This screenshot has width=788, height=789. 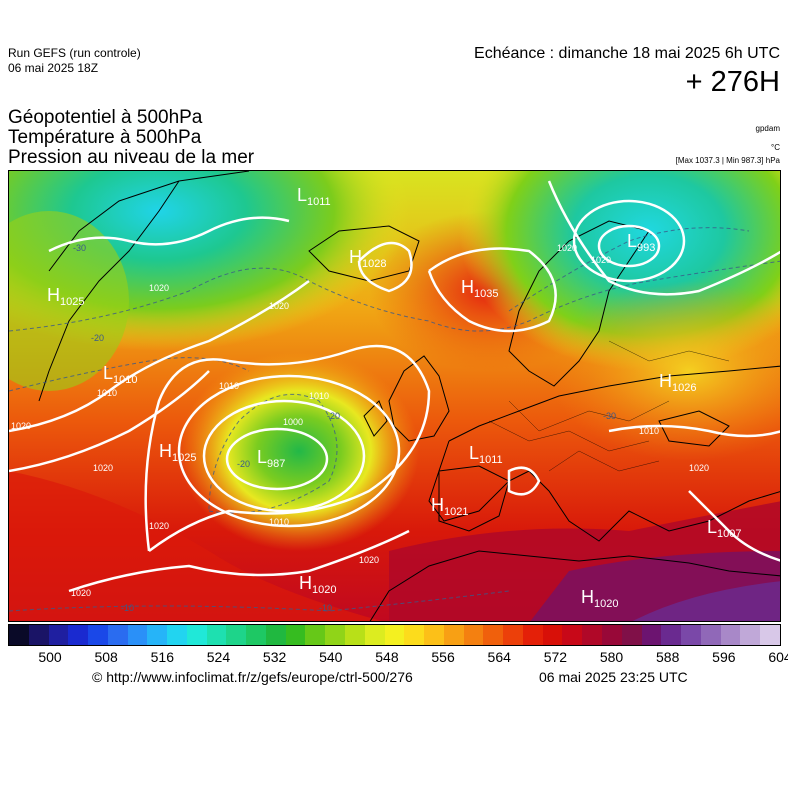 What do you see at coordinates (499, 657) in the screenshot?
I see `colorbar-tick-label: 564` at bounding box center [499, 657].